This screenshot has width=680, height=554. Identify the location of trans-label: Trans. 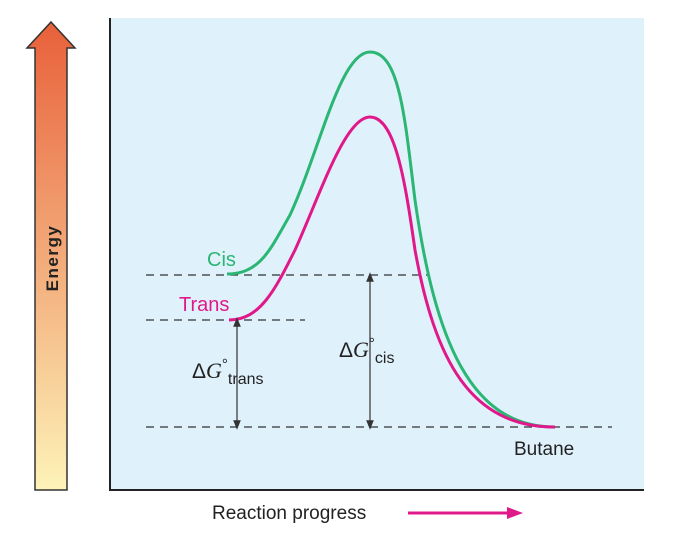
(204, 305).